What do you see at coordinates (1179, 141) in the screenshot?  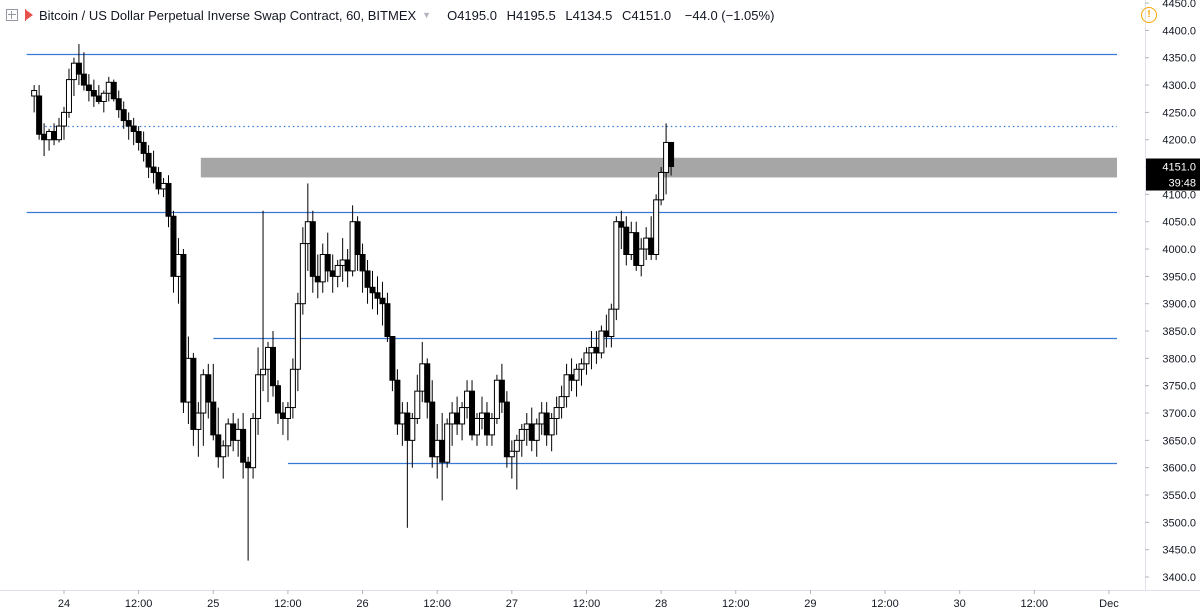 I see `price-tick-label: 4200.0` at bounding box center [1179, 141].